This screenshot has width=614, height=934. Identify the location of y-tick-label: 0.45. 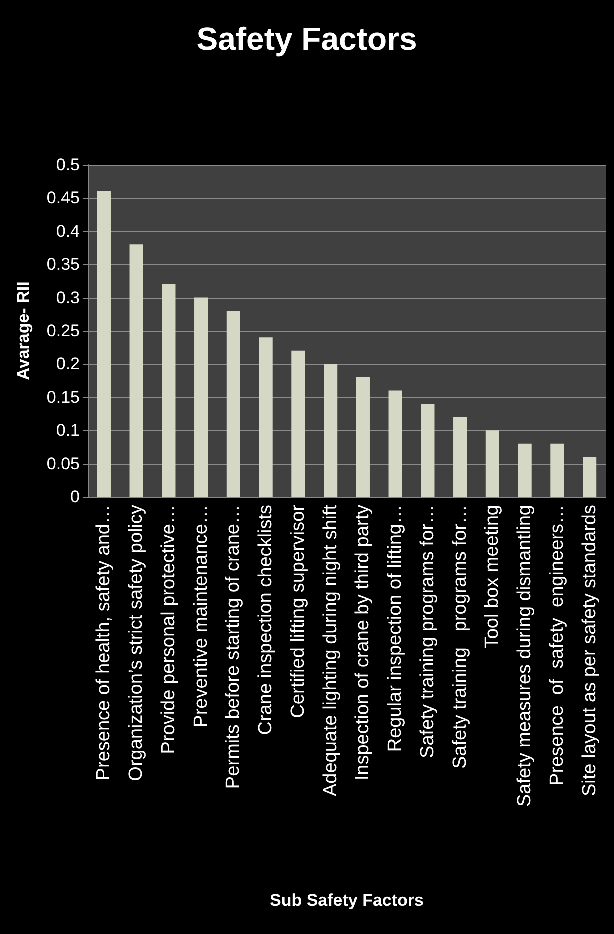
(63, 198).